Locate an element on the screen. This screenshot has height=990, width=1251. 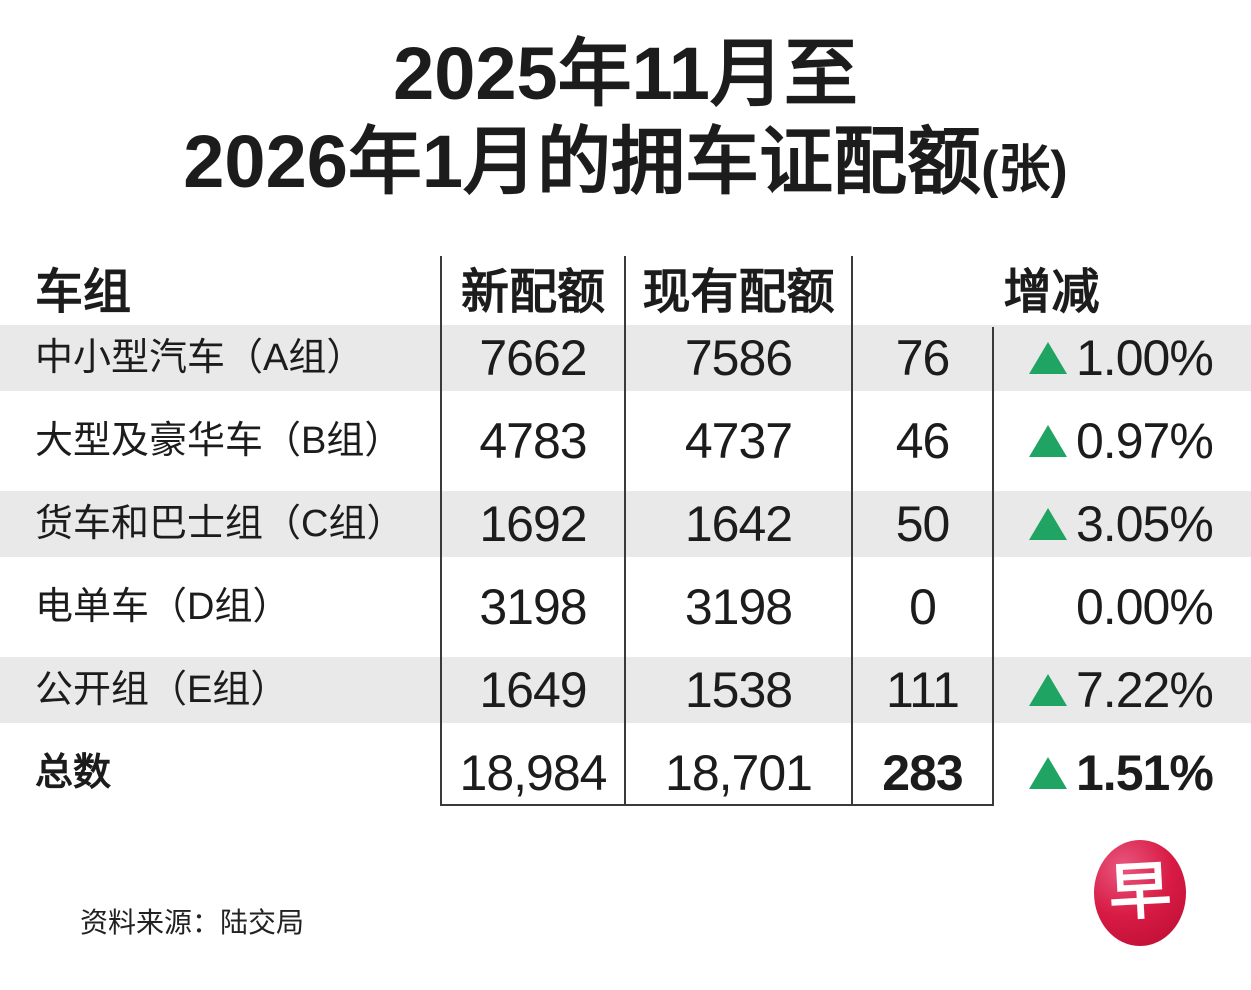
change-cell: 0.00% is located at coordinates (1122, 607).